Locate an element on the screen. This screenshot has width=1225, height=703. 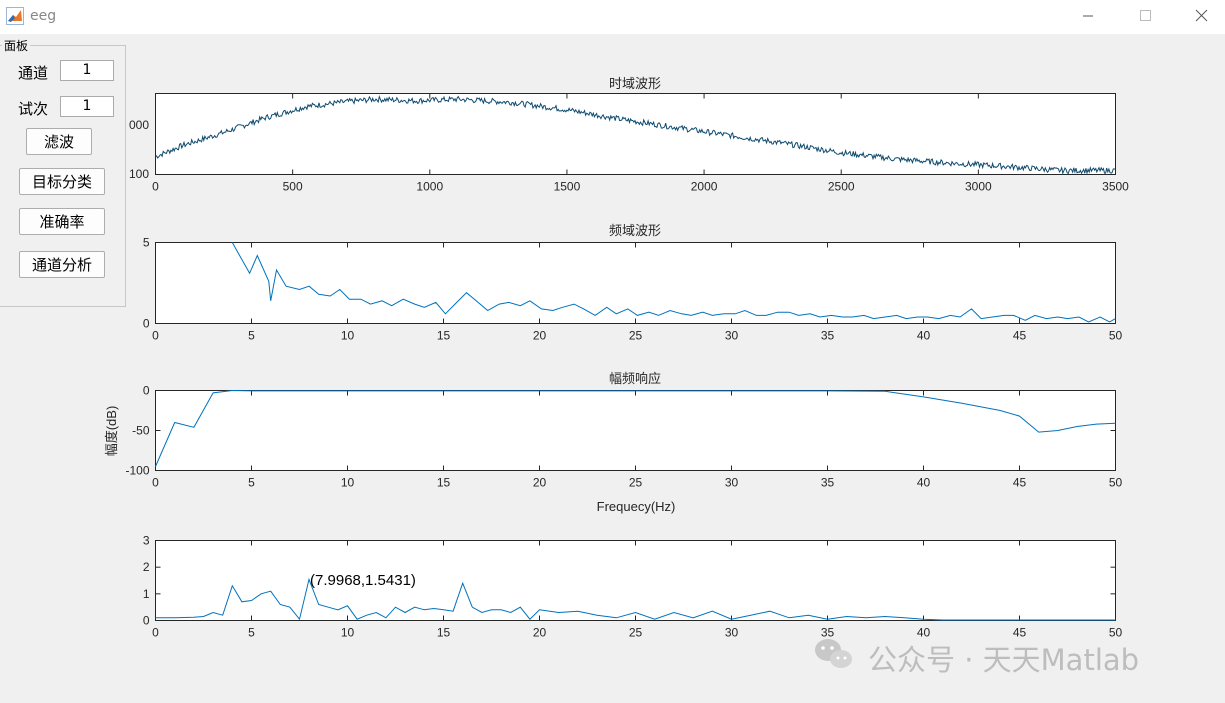
trial-input: 1 is located at coordinates (87, 106).